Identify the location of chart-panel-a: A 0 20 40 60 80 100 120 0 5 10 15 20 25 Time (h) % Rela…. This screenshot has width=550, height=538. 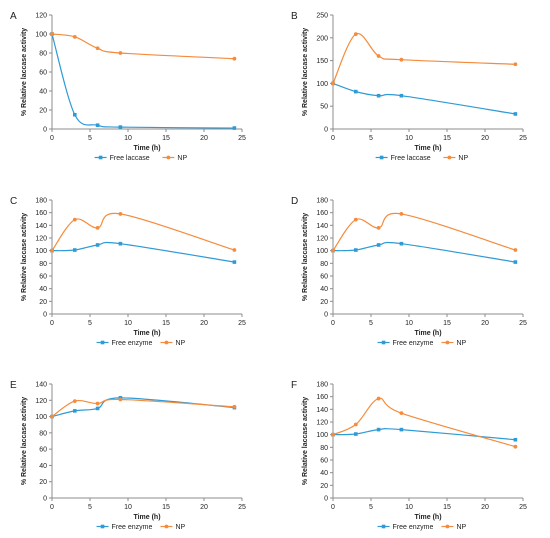
(128, 86).